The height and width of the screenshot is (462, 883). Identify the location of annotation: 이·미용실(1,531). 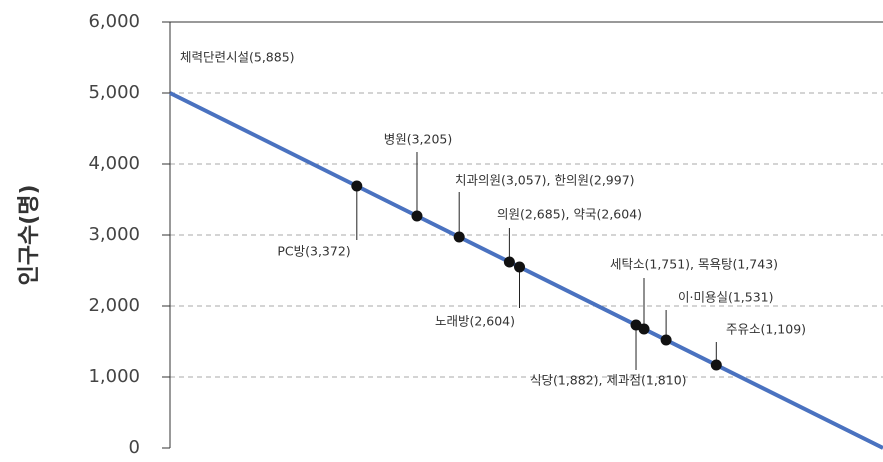
(726, 297).